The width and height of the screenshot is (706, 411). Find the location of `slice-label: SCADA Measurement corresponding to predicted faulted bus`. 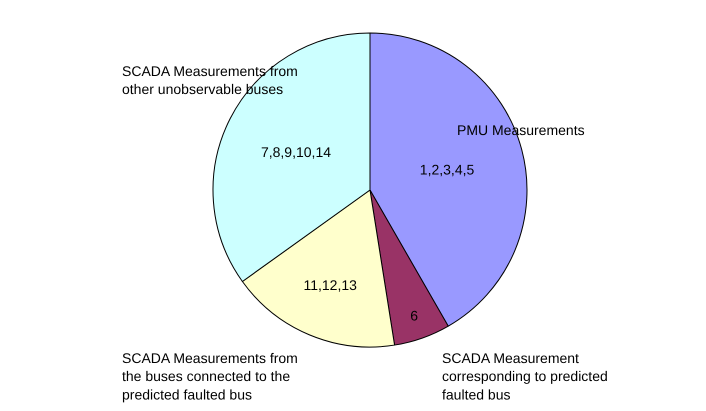

slice-label: SCADA Measurement corresponding to predicted faulted bus is located at coordinates (525, 376).